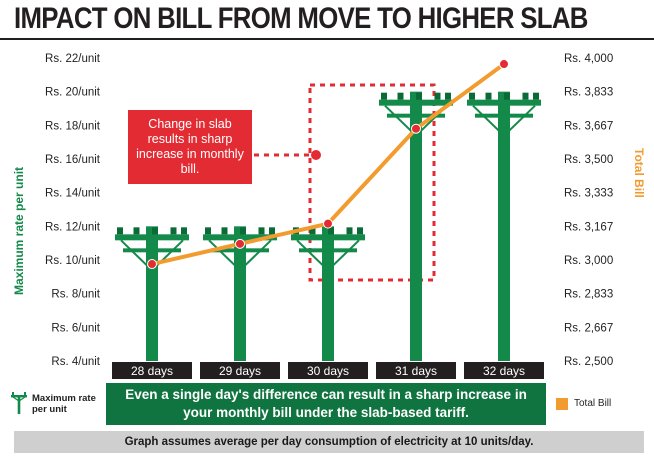 This screenshot has width=654, height=461. Describe the element at coordinates (588, 362) in the screenshot. I see `y-tick-right-label: Rs. 2,500` at that location.